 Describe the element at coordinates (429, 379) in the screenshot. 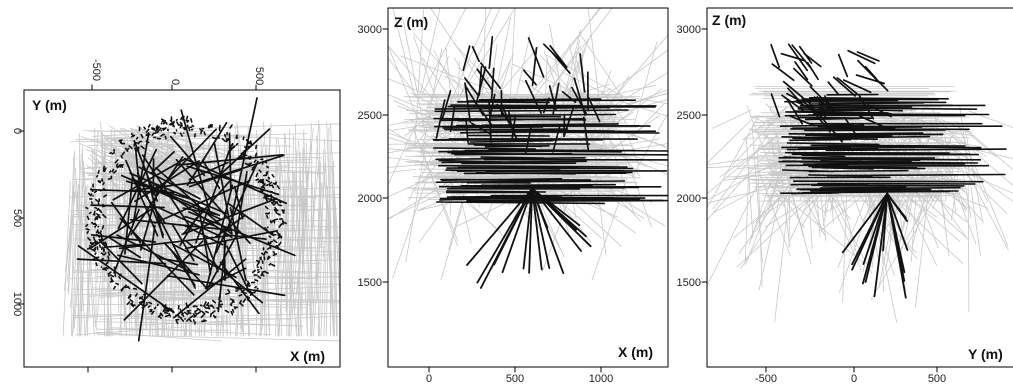

I see `x-tick-label: 0` at that location.